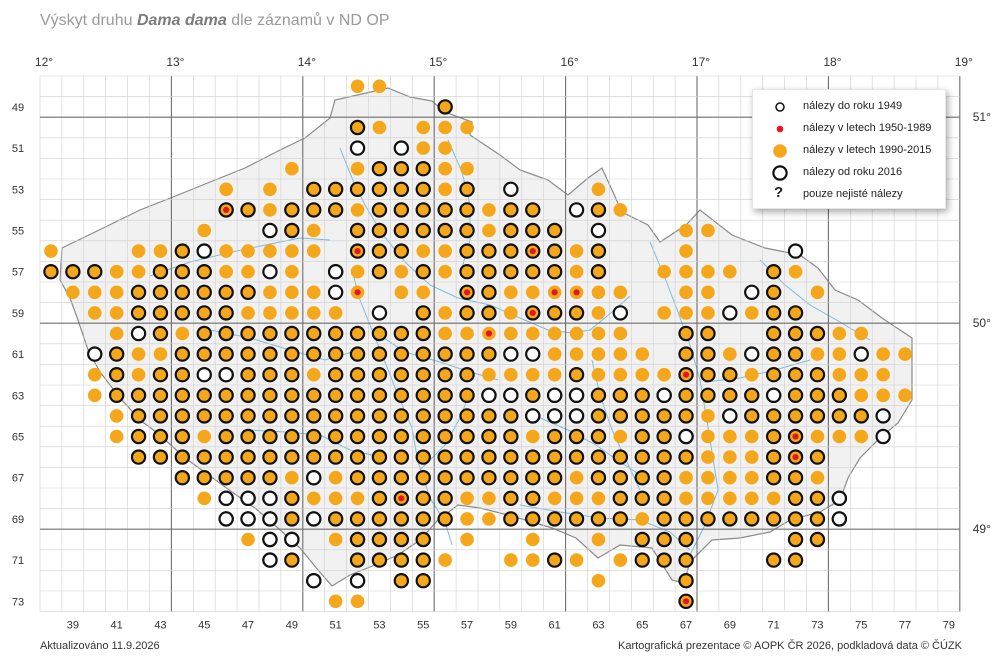 This screenshot has height=659, width=1000. What do you see at coordinates (779, 192) in the screenshot?
I see `question-mark-icon: ?` at bounding box center [779, 192].